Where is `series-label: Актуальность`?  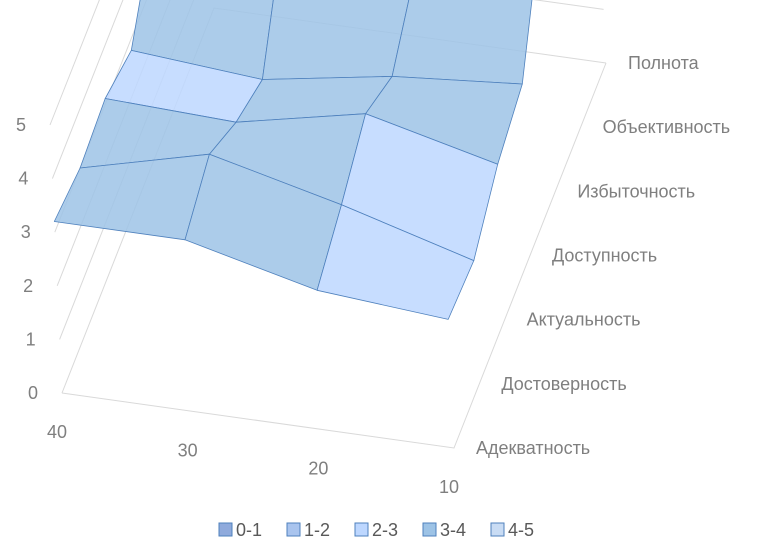
series-label: Актуальность is located at coordinates (584, 320).